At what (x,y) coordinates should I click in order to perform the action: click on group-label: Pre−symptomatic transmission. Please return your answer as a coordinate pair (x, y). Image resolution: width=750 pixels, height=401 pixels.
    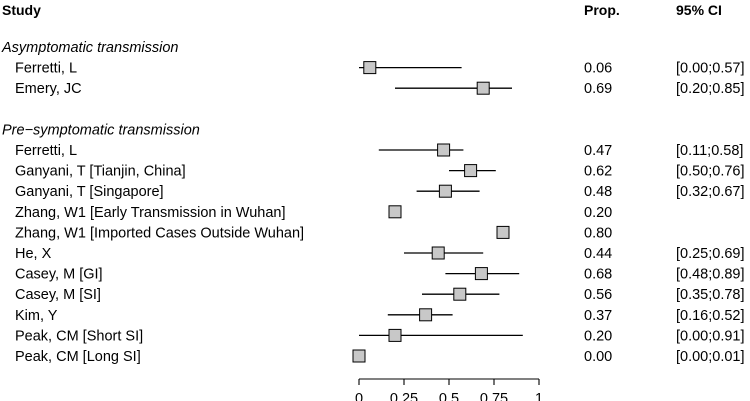
    Looking at the image, I should click on (101, 130).